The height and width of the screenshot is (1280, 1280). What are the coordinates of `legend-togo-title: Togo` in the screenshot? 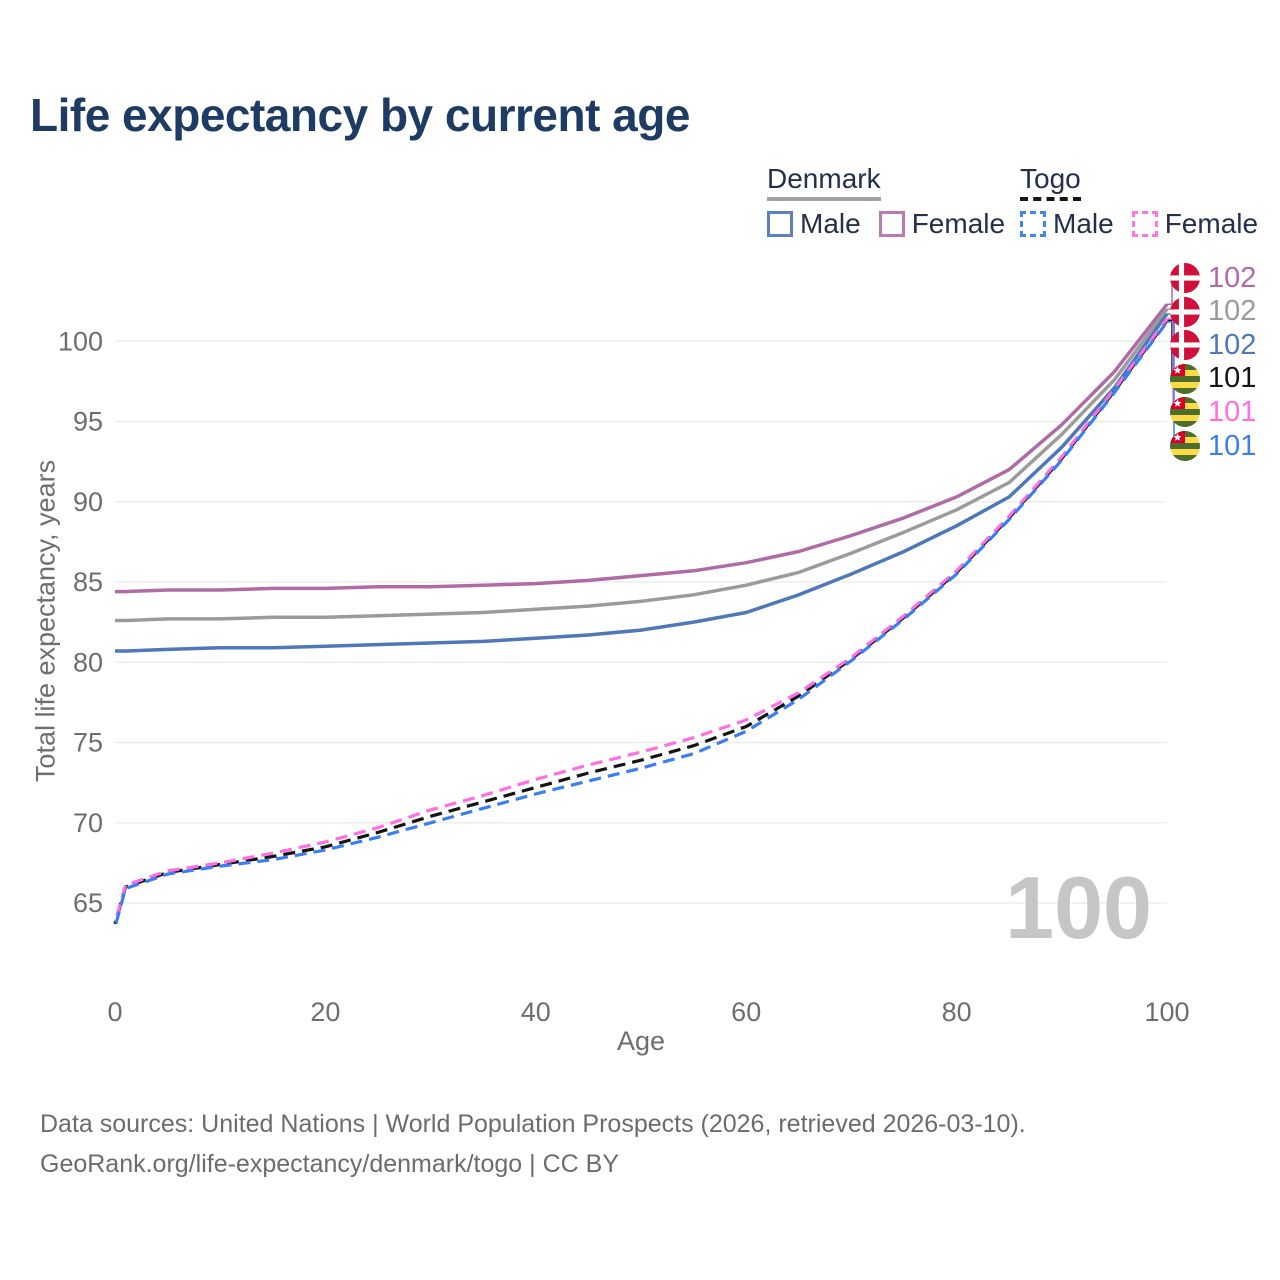 It's located at (1050, 182).